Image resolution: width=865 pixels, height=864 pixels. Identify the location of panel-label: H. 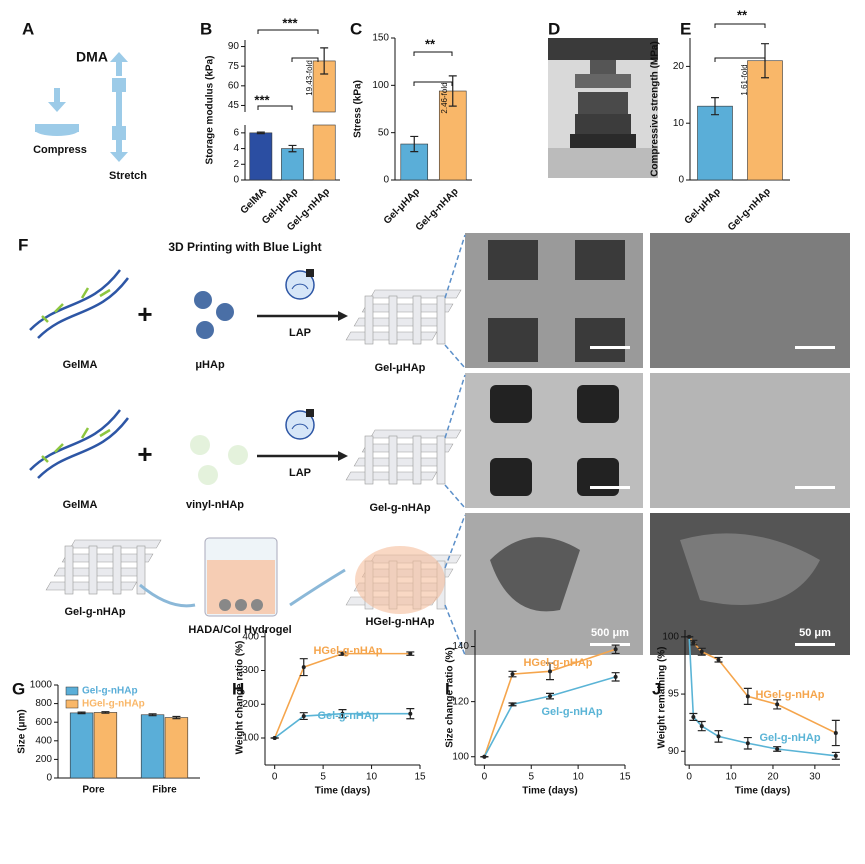
(238, 688).